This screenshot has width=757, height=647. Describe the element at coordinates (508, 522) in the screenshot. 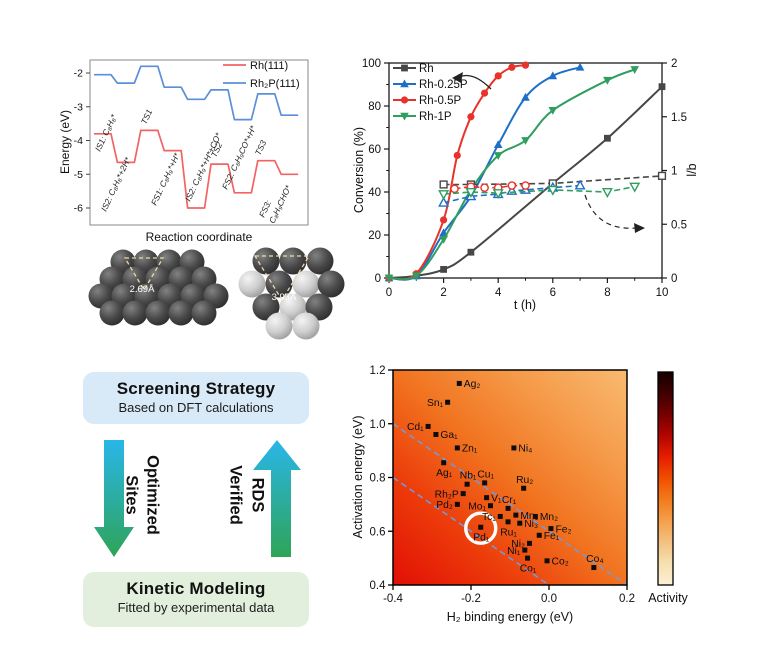

I see `point-Ru₁` at that location.